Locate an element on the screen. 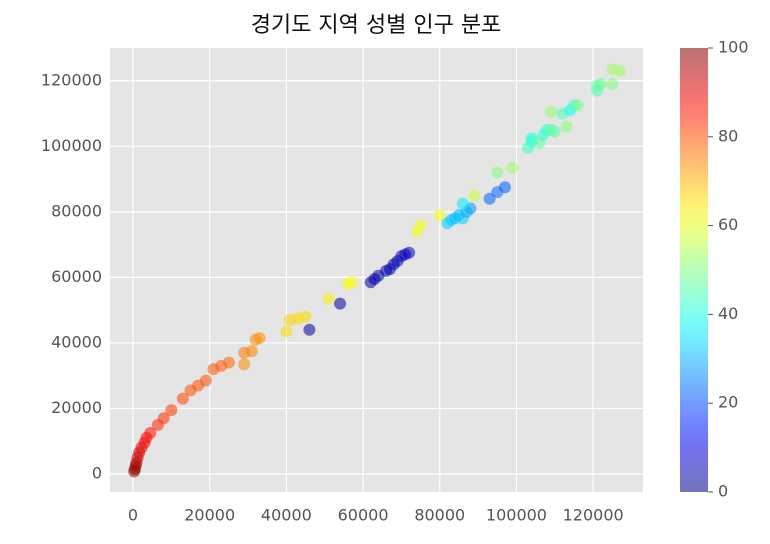 The height and width of the screenshot is (544, 770). x-tick-label: 80000 is located at coordinates (439, 515).